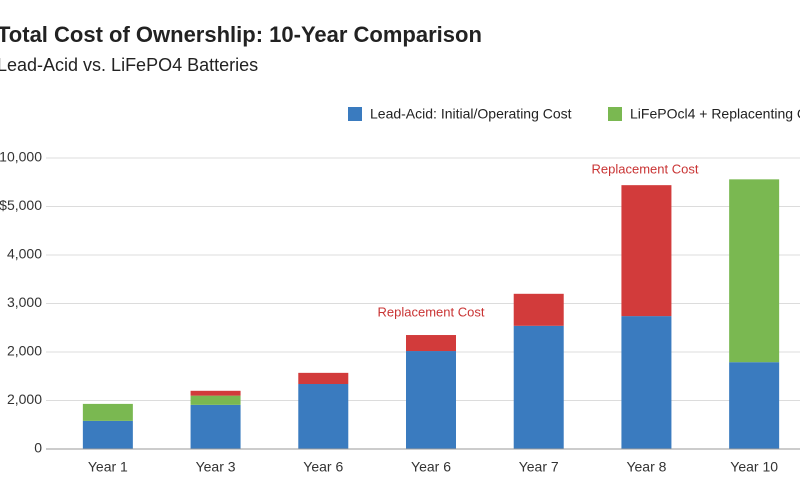  Describe the element at coordinates (108, 467) in the screenshot. I see `x-tick-label: Year 1` at that location.